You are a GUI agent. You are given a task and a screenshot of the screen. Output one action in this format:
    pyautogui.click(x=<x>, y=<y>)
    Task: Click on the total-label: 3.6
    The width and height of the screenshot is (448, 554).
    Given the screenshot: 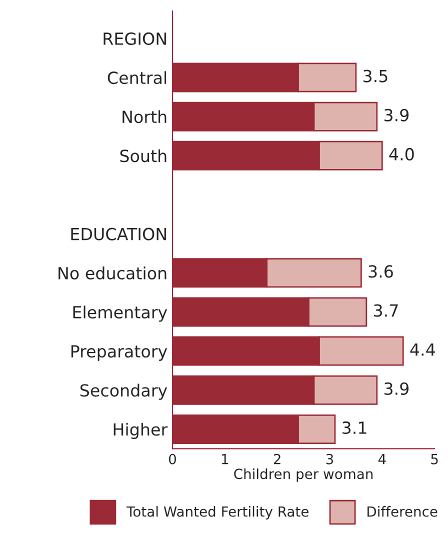 What is the action you would take?
    pyautogui.click(x=380, y=271)
    